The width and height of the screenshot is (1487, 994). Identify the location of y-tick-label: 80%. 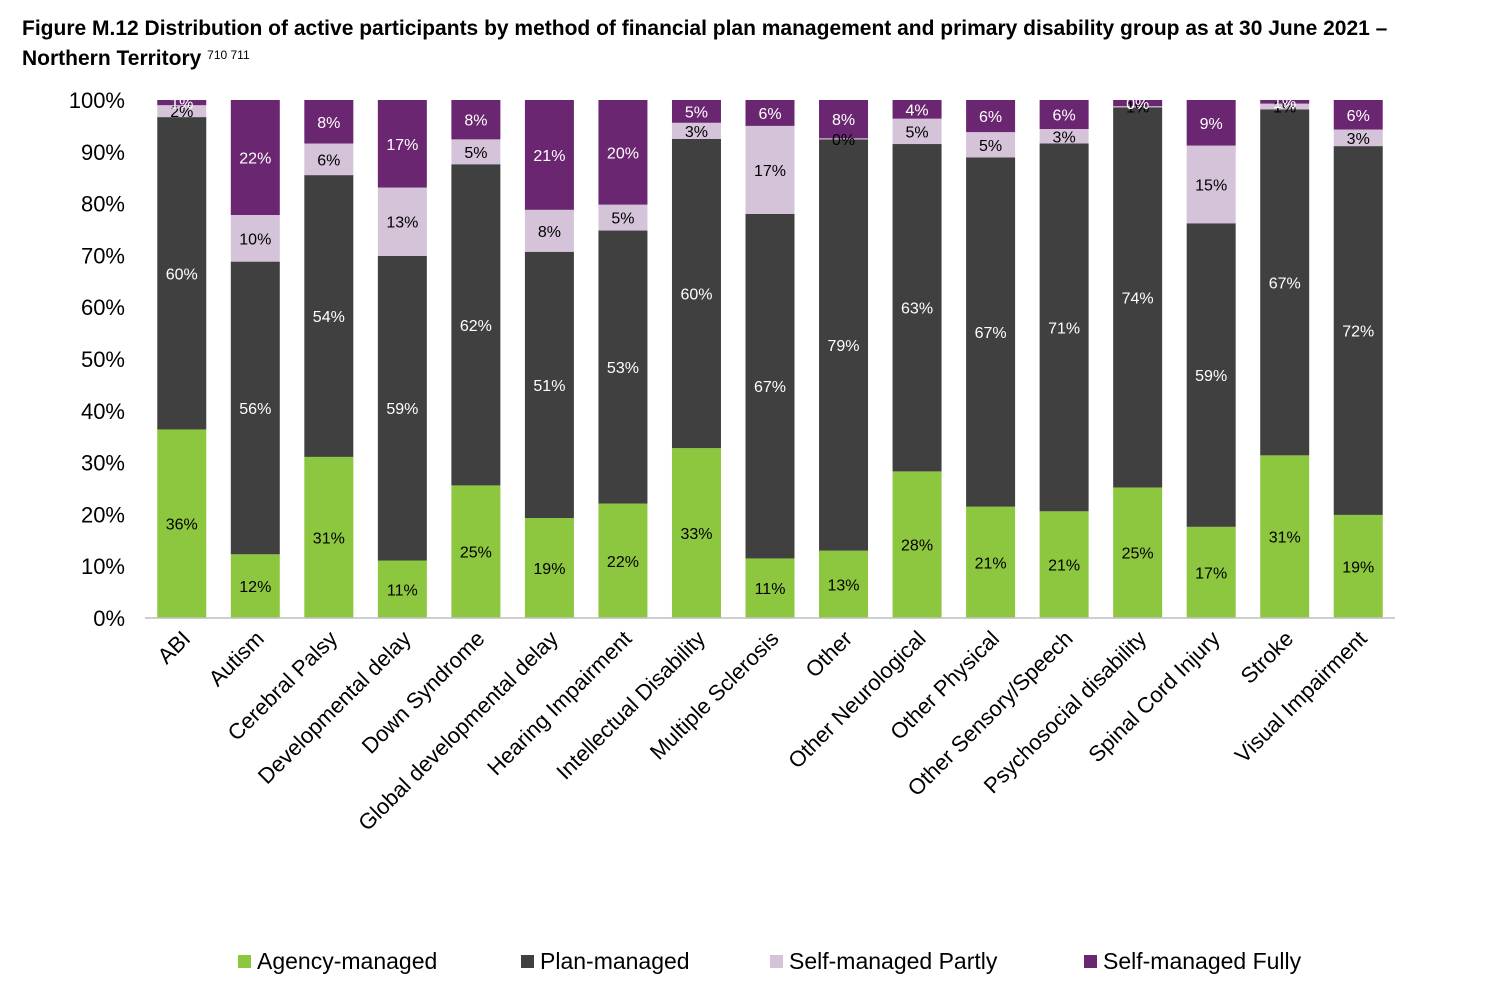
(103, 204).